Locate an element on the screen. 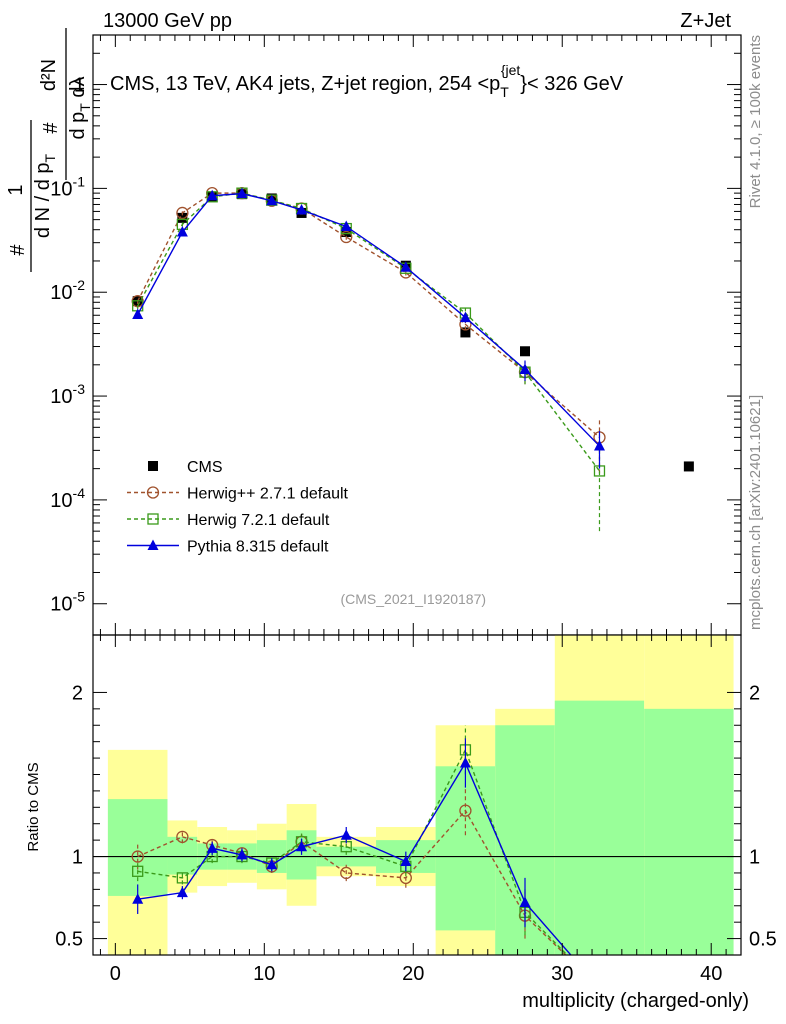 The image size is (786, 1024). ylabel-num2: d²N is located at coordinates (49, 75).